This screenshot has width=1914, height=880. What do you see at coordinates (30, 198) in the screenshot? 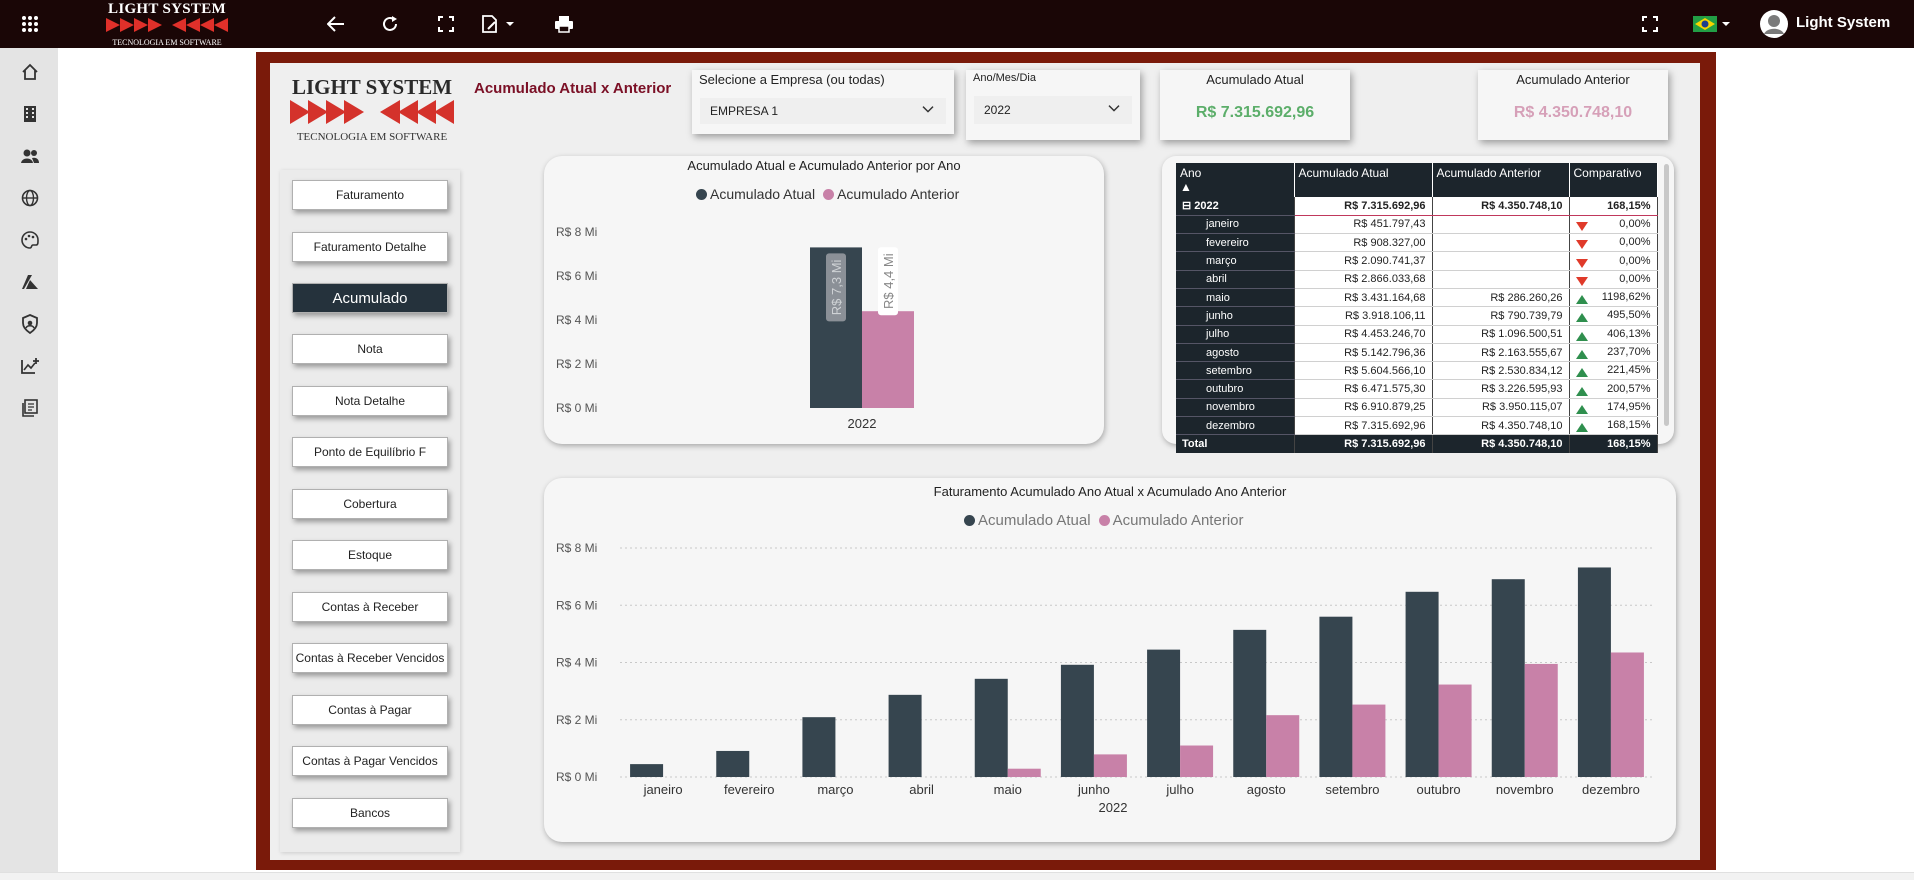
I see `globe-icon` at bounding box center [30, 198].